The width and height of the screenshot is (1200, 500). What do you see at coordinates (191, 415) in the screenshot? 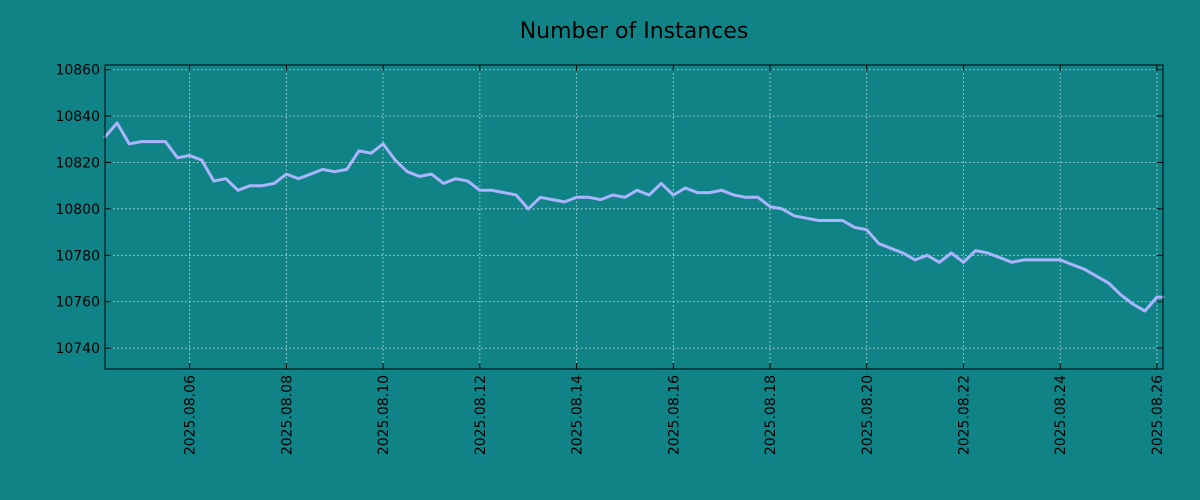
I see `x-tick-label: 2025.08.06` at bounding box center [191, 415].